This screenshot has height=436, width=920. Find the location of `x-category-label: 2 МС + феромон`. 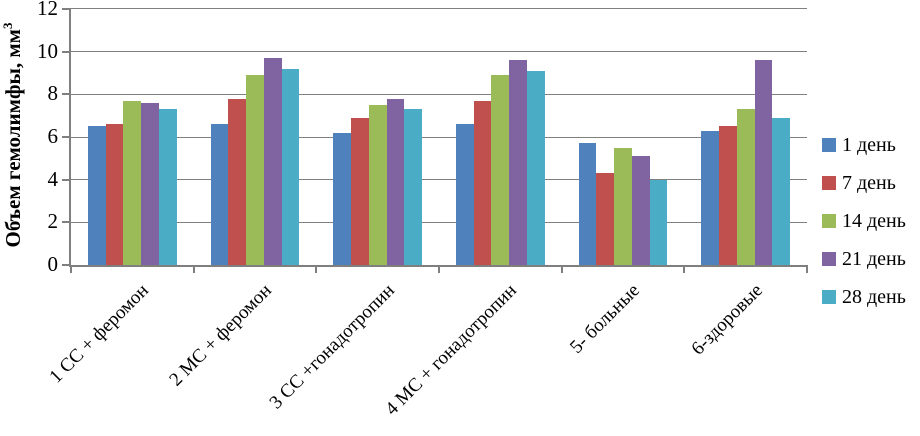

x-category-label: 2 МС + феромон is located at coordinates (220, 335).